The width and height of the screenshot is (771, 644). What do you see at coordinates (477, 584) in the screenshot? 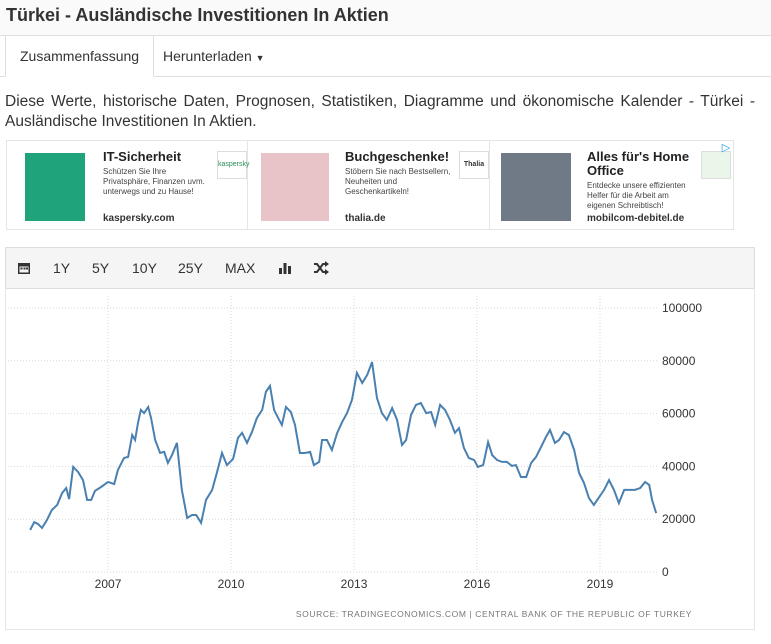
I see `x-tick-label: 2016` at bounding box center [477, 584].